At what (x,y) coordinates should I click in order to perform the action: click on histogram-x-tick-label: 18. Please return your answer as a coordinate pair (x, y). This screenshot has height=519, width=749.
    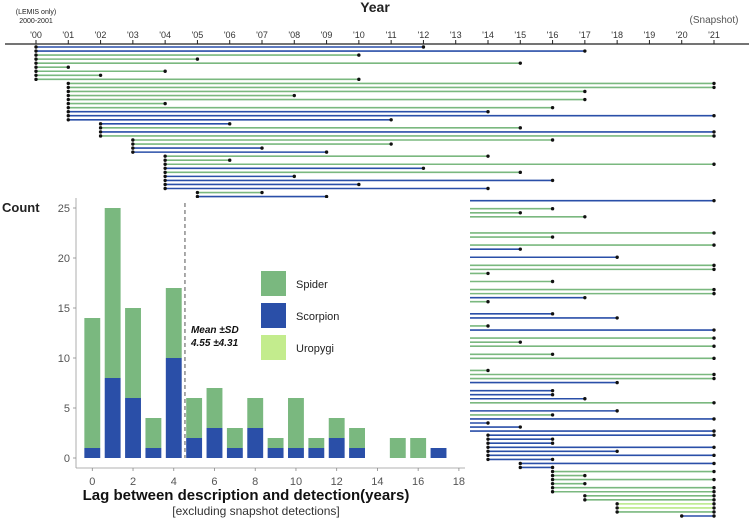
    Looking at the image, I should click on (459, 482).